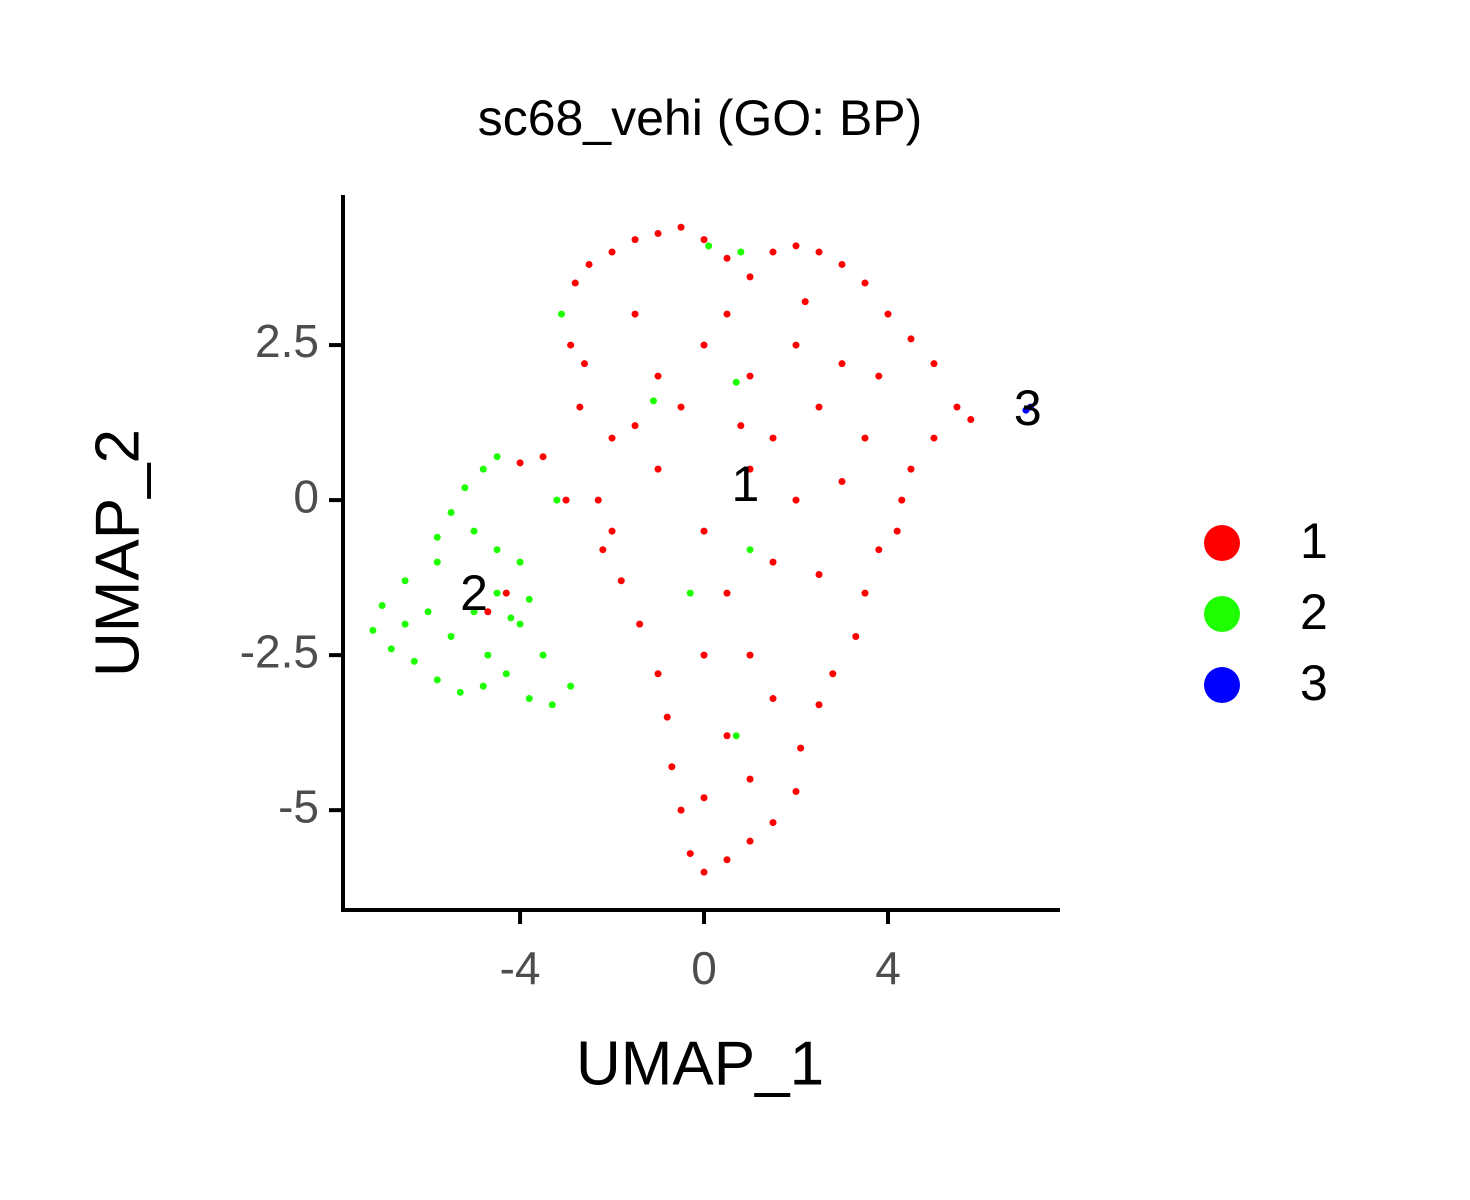  I want to click on legend-label: 1, so click(1314, 541).